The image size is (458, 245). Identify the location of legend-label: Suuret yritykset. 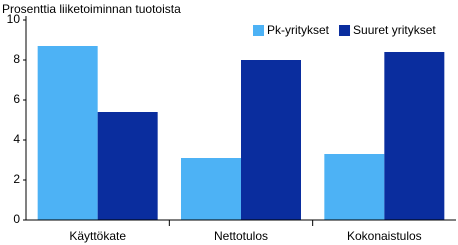
(394, 30).